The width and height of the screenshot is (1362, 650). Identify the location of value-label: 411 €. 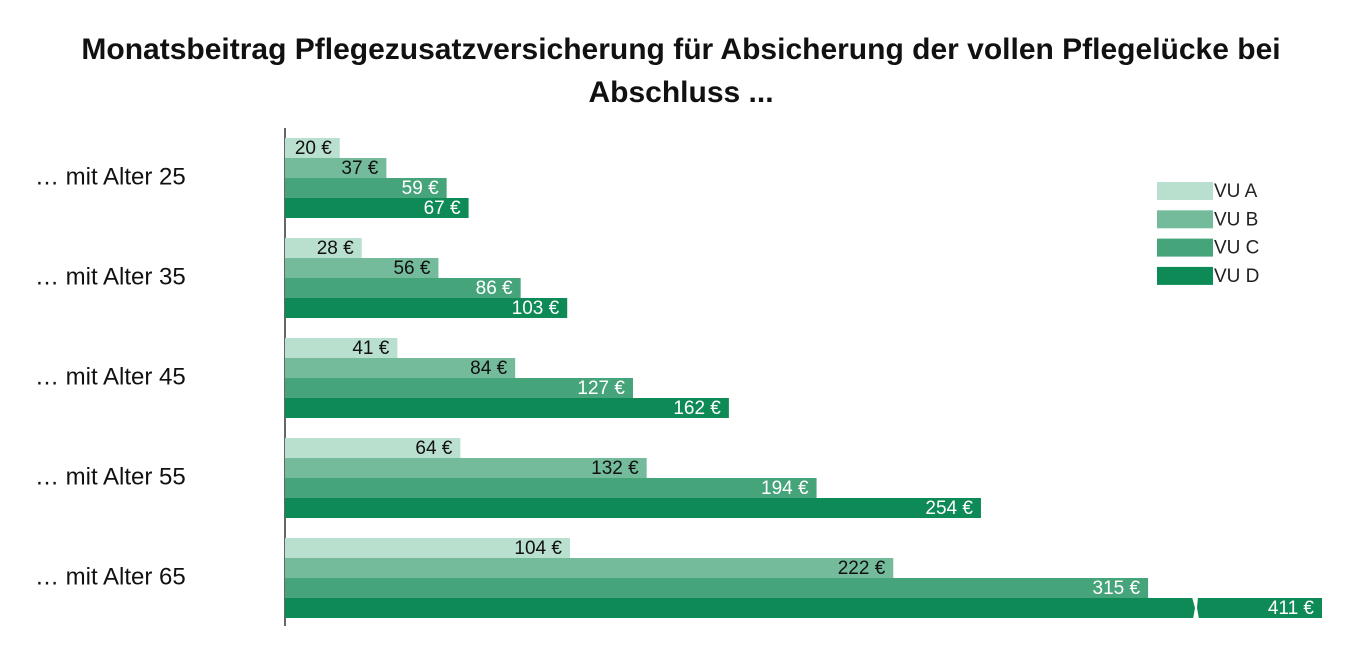
(1291, 608).